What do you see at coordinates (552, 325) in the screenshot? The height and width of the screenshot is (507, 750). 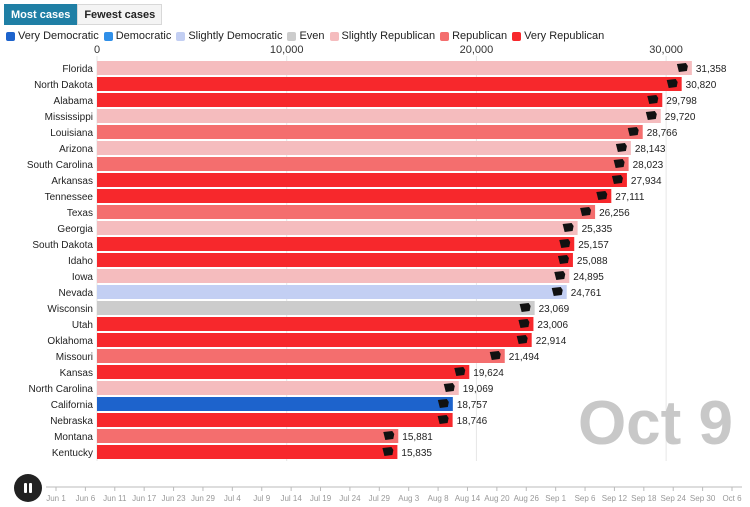 I see `value-label: 23,006` at bounding box center [552, 325].